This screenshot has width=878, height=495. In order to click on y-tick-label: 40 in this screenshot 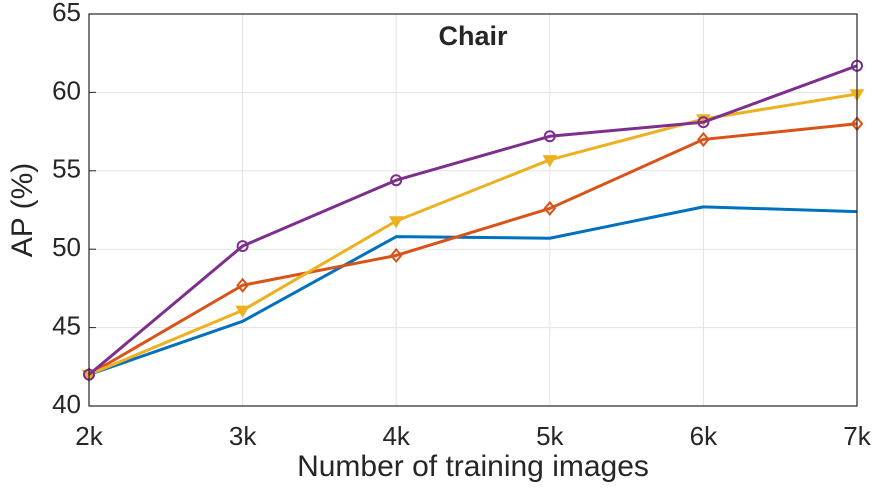, I will do `click(66, 404)`.